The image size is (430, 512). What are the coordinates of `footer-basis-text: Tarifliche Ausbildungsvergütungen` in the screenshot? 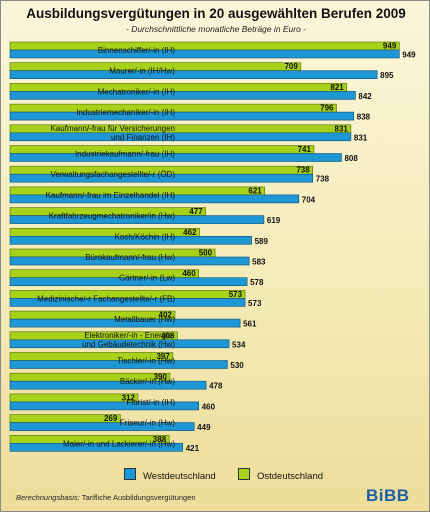 It's located at (138, 497).